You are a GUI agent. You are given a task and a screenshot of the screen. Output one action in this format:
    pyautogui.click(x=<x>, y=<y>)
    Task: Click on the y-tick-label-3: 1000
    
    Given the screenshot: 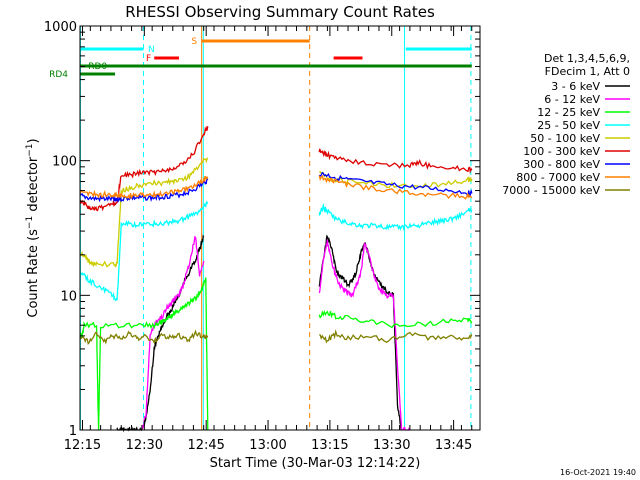 What is the action you would take?
    pyautogui.click(x=60, y=27)
    